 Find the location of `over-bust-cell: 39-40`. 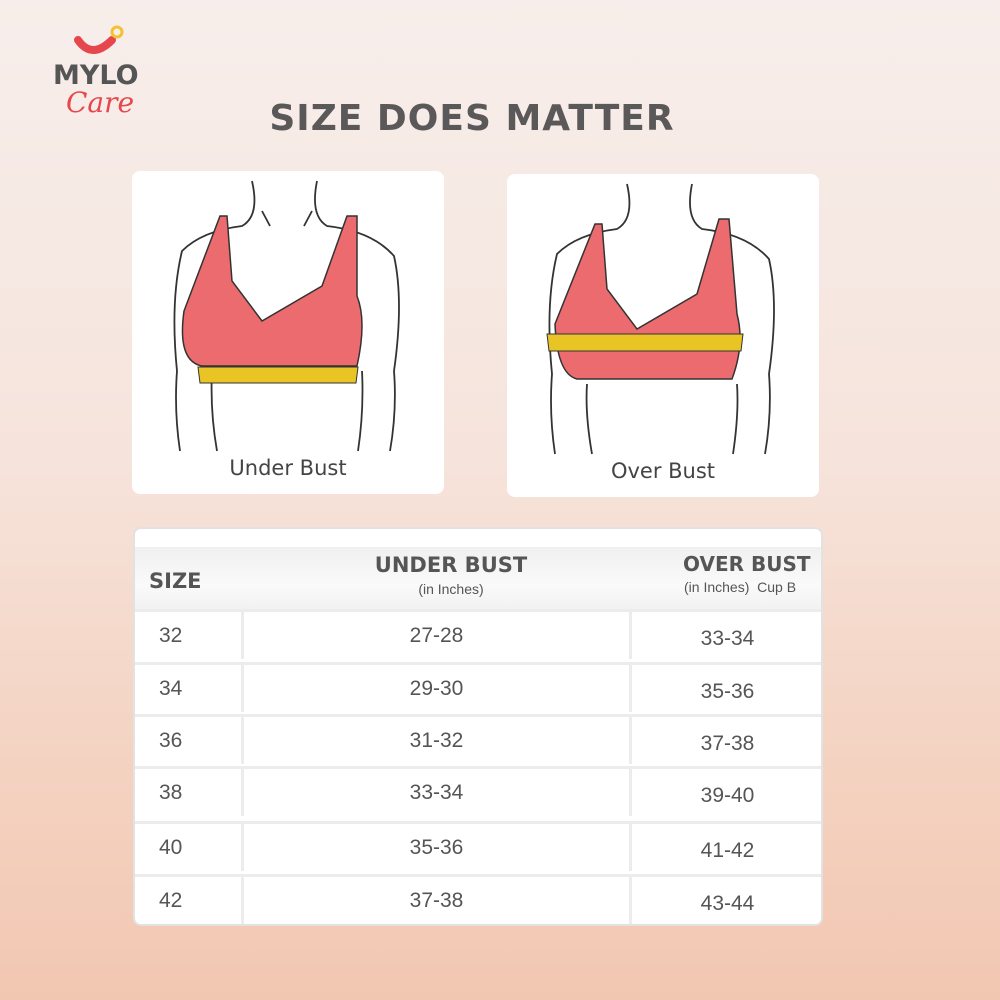

over-bust-cell: 39-40 is located at coordinates (725, 792).